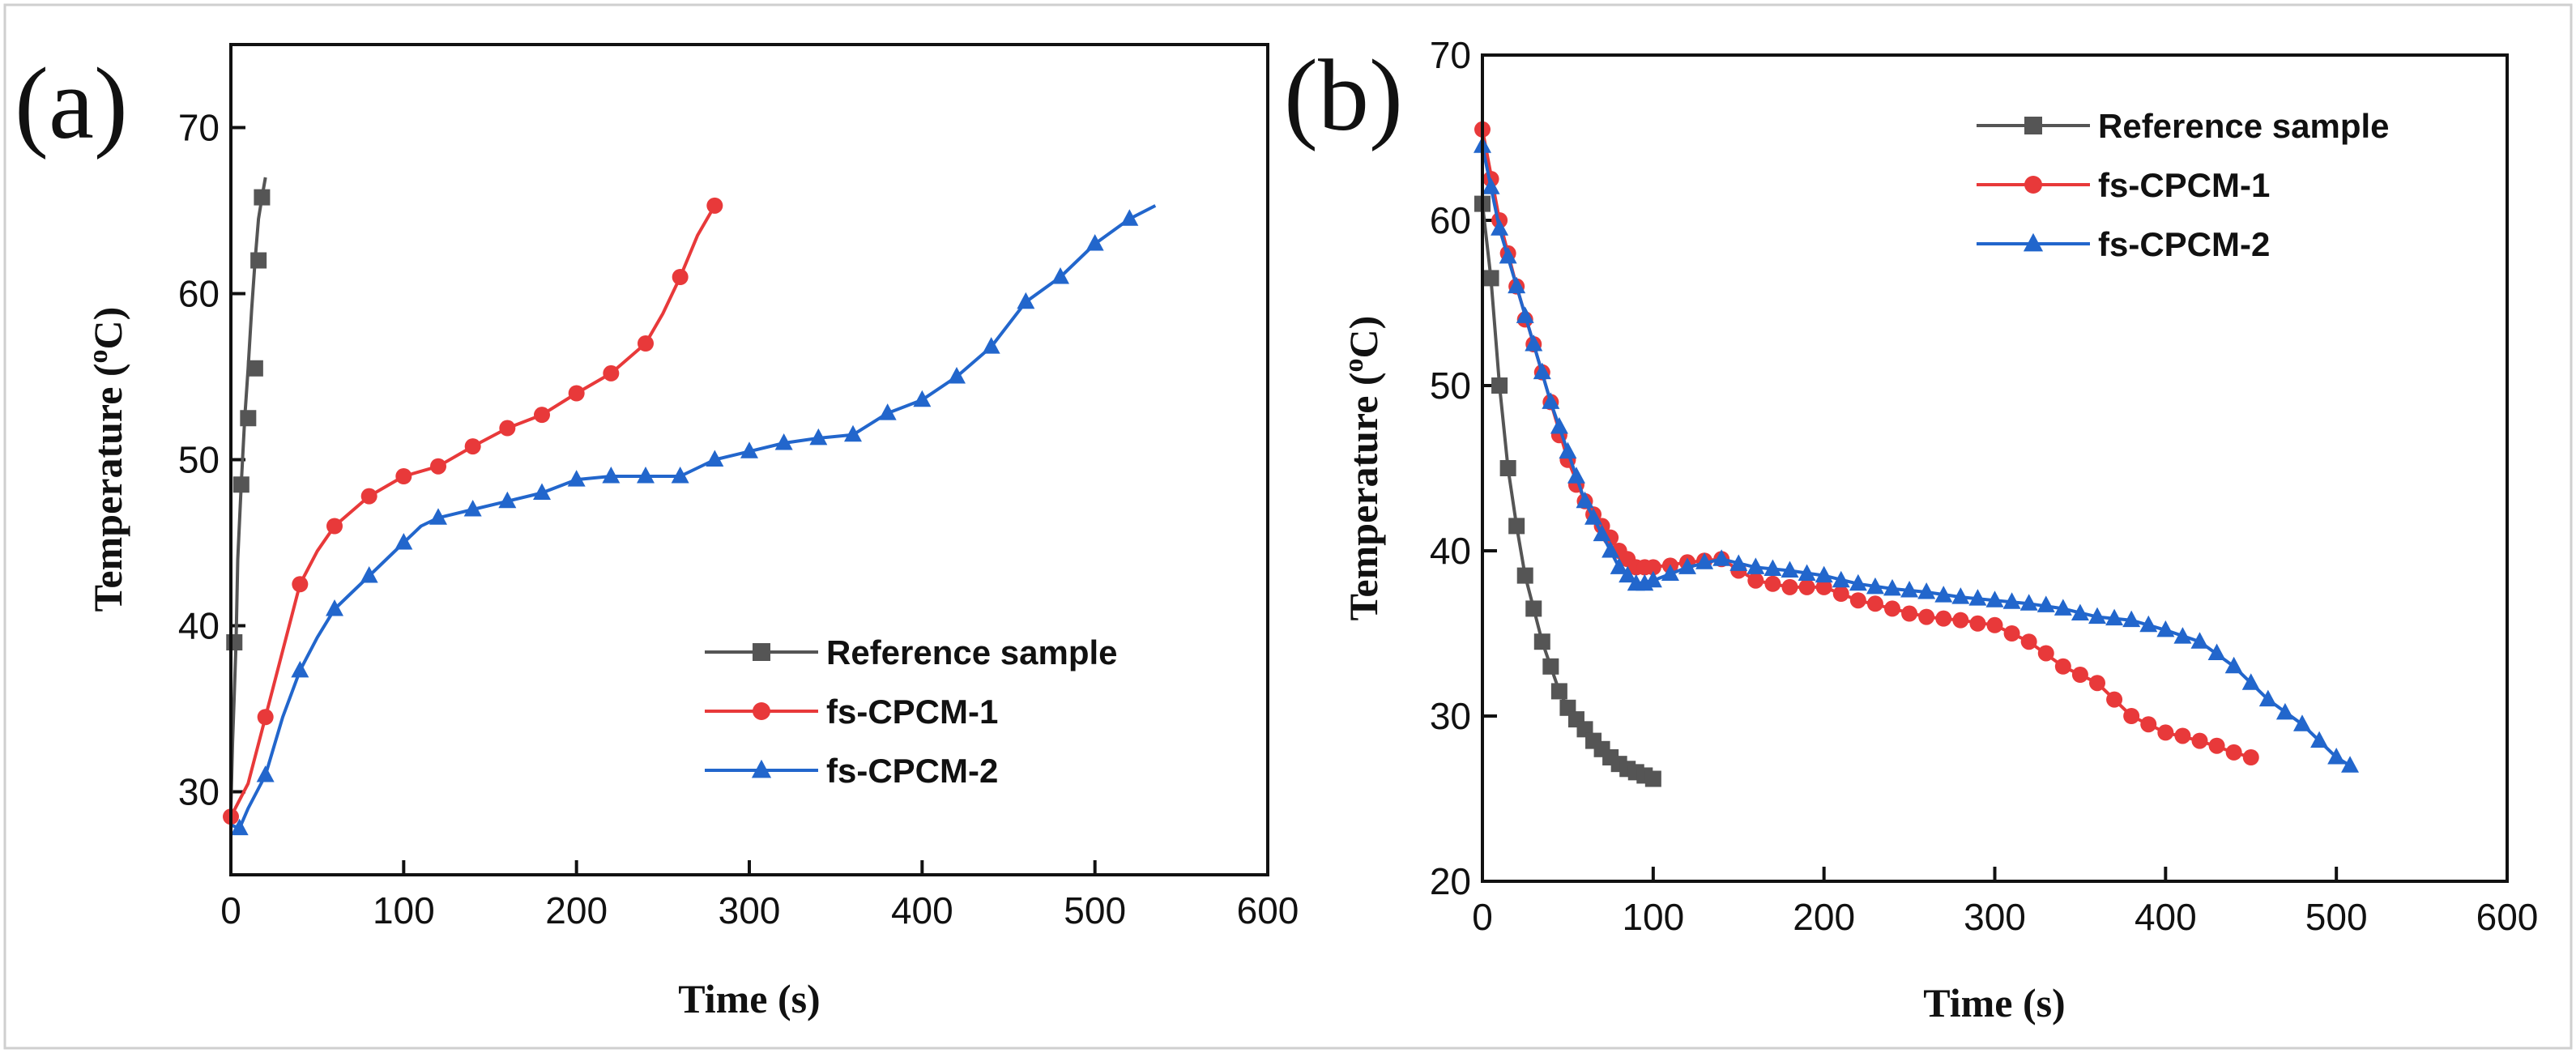  Describe the element at coordinates (199, 128) in the screenshot. I see `panel-a-y-tick-label-4: 70` at that location.